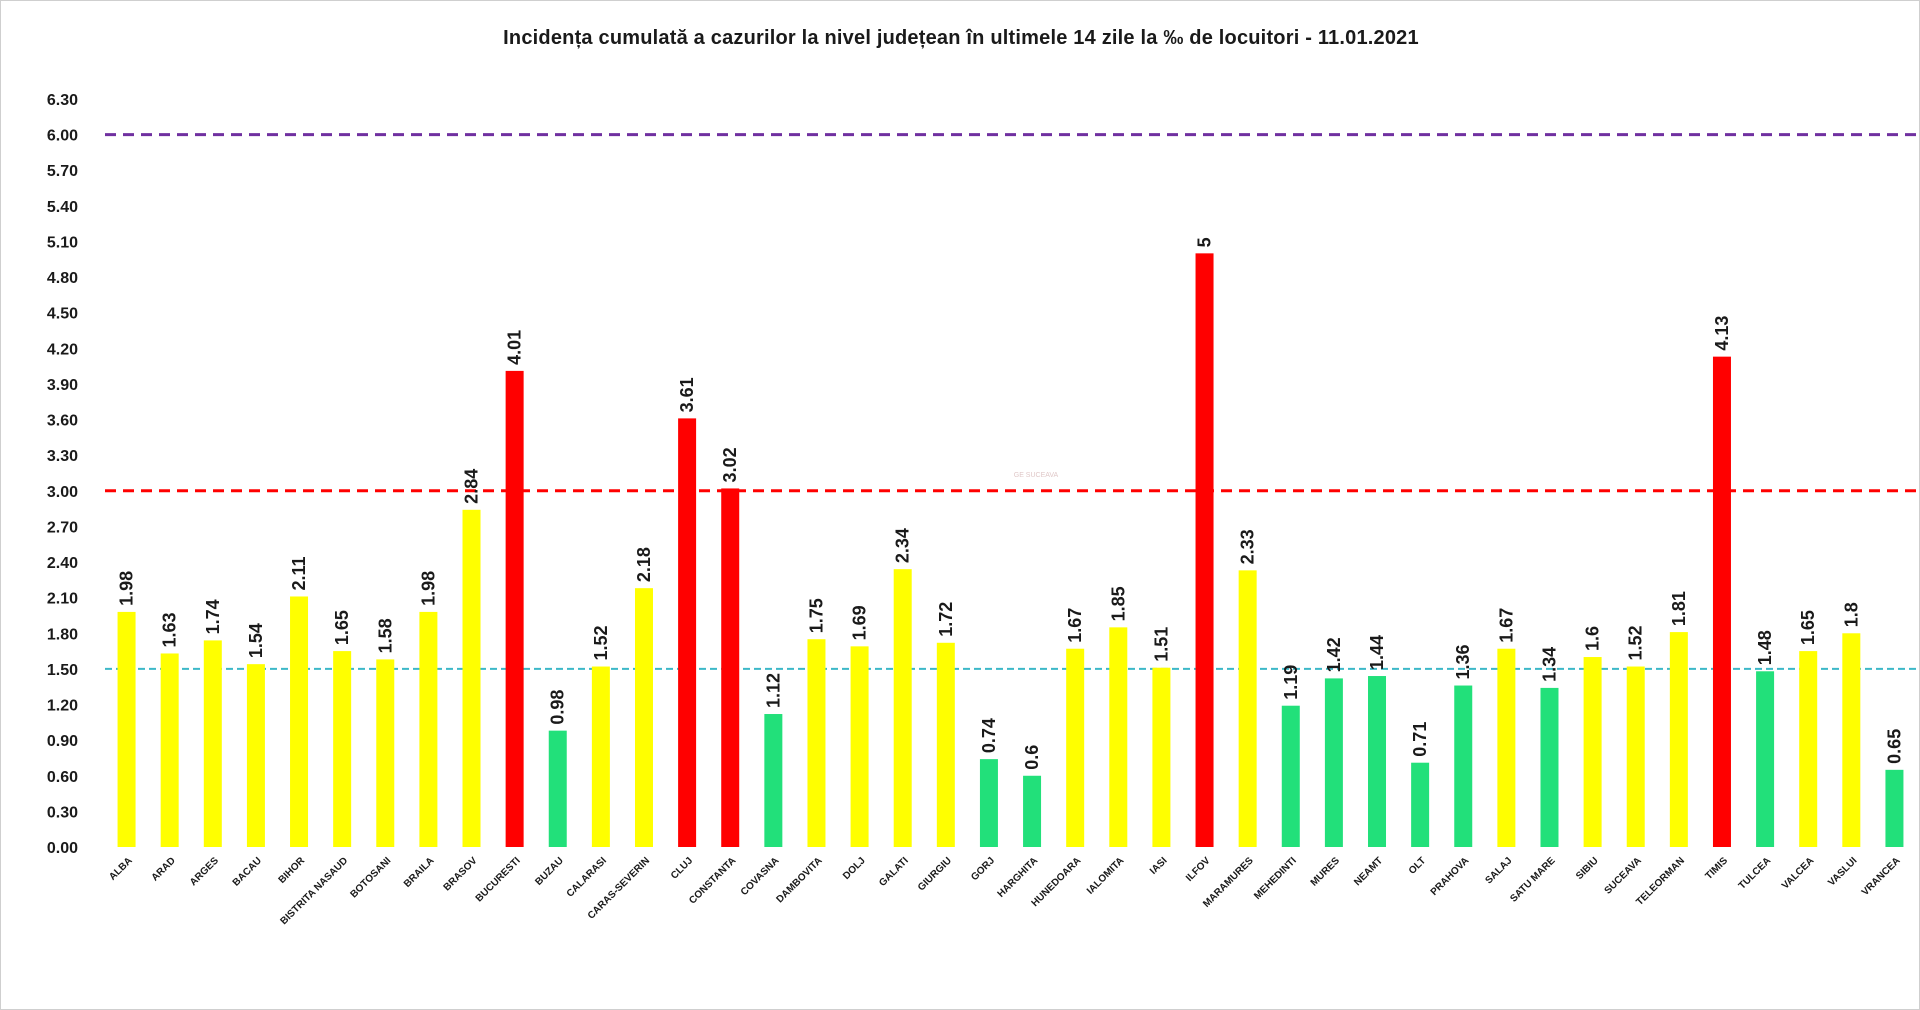 This screenshot has width=1920, height=1010. Describe the element at coordinates (62, 349) in the screenshot. I see `y-tick-label: 4.20` at that location.